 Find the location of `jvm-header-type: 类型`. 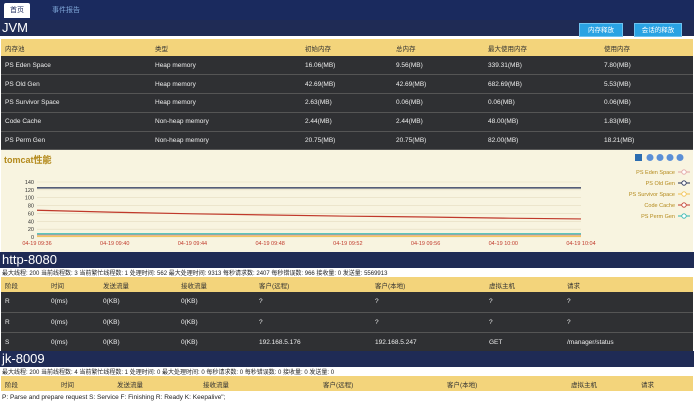

jvm-header-type: 类型 is located at coordinates (226, 47).